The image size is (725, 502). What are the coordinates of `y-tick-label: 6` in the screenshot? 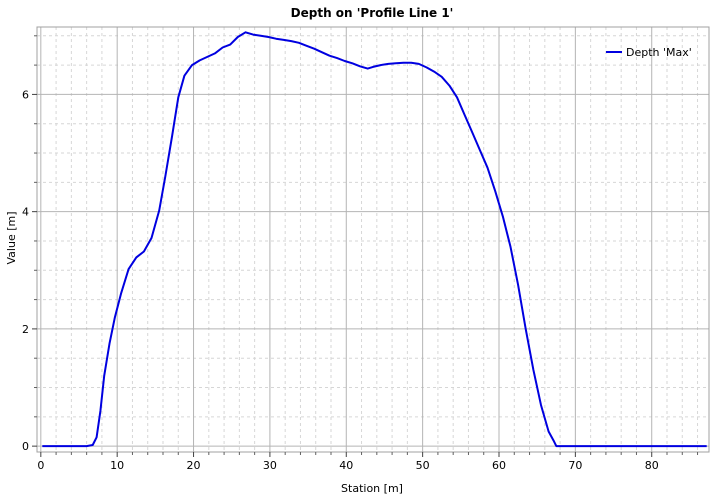 It's located at (25, 94).